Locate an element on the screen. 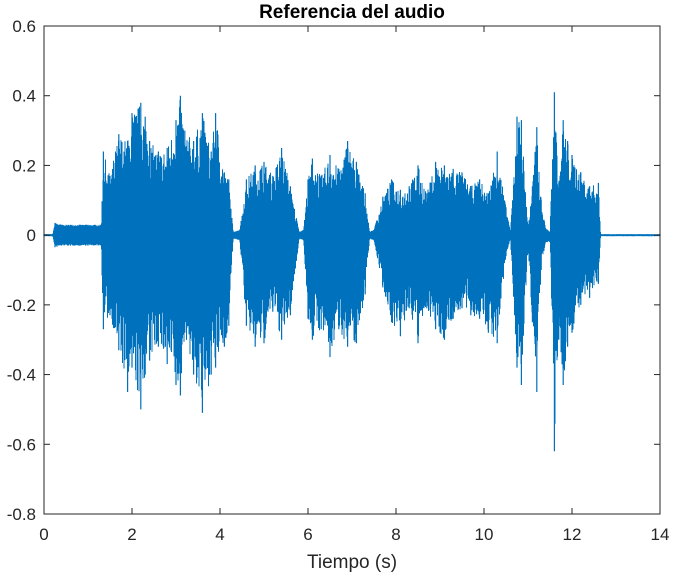 The image size is (674, 580). y-tick-label: 0.2 is located at coordinates (24, 165).